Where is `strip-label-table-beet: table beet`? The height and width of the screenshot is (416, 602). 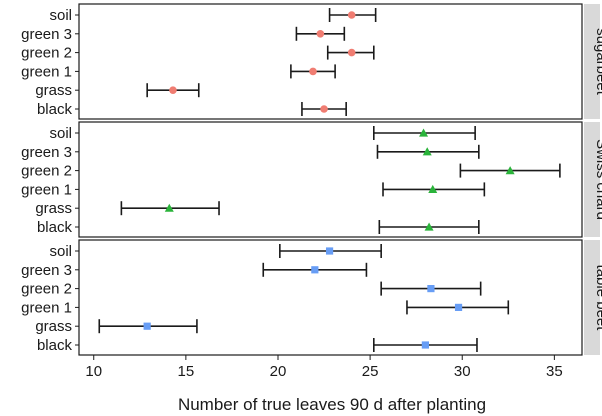
strip-label-table-beet: table beet is located at coordinates (597, 298).